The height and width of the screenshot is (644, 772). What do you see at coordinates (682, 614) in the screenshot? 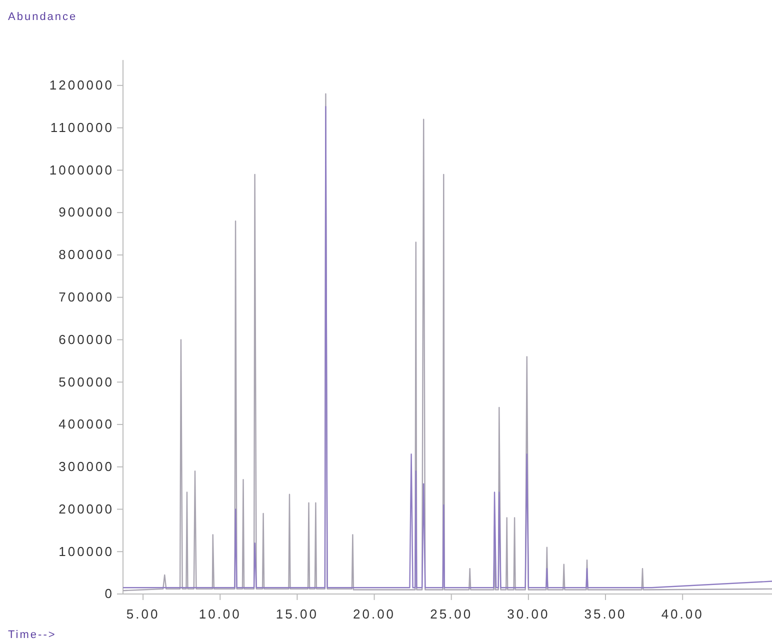
I see `x-tick-label: 40.00` at bounding box center [682, 614].